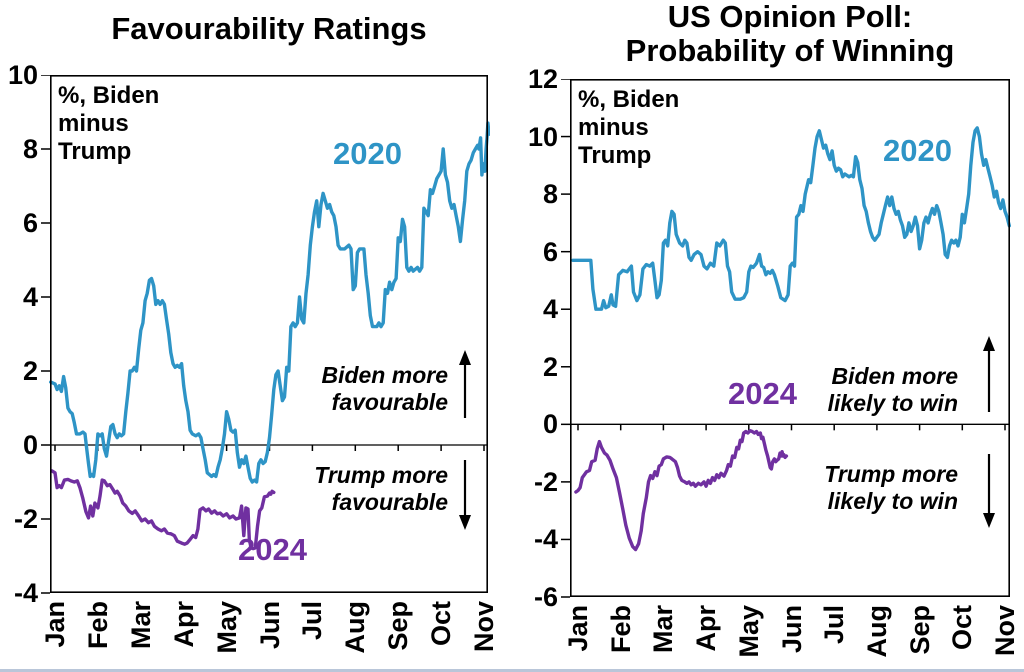 The width and height of the screenshot is (1024, 672). What do you see at coordinates (384, 388) in the screenshot?
I see `annotation-biden-more-favourable: Biden more favourable` at bounding box center [384, 388].